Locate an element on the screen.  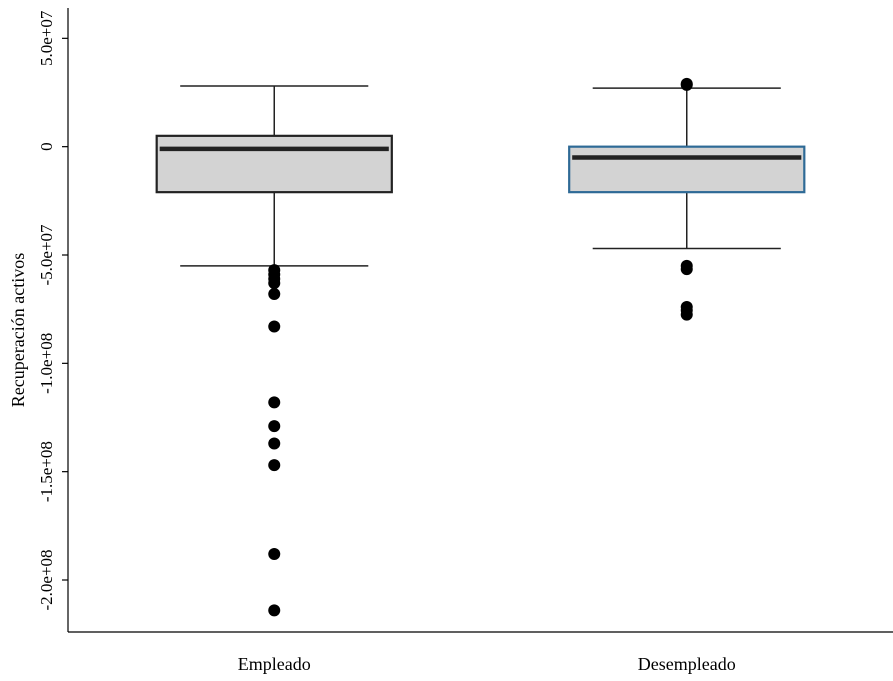
y-tick-label: -2.0e+08 is located at coordinates (46, 579).